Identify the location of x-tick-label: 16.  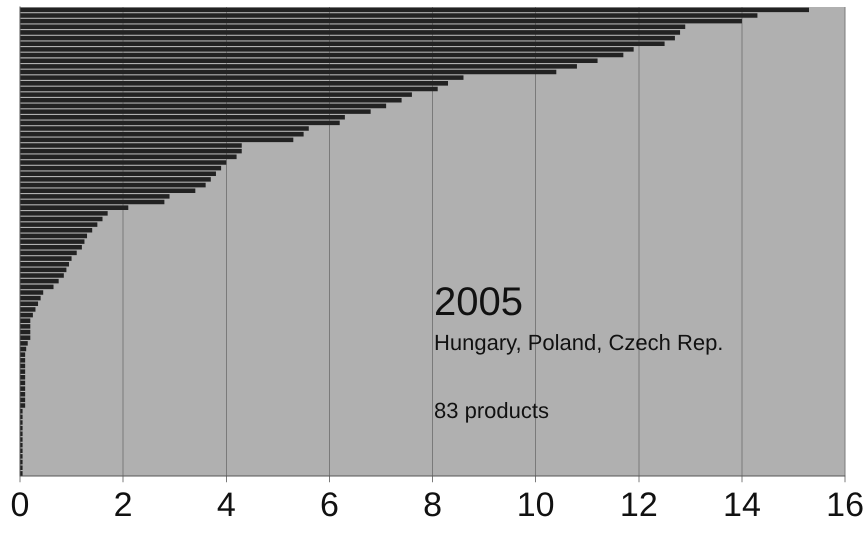
(845, 505).